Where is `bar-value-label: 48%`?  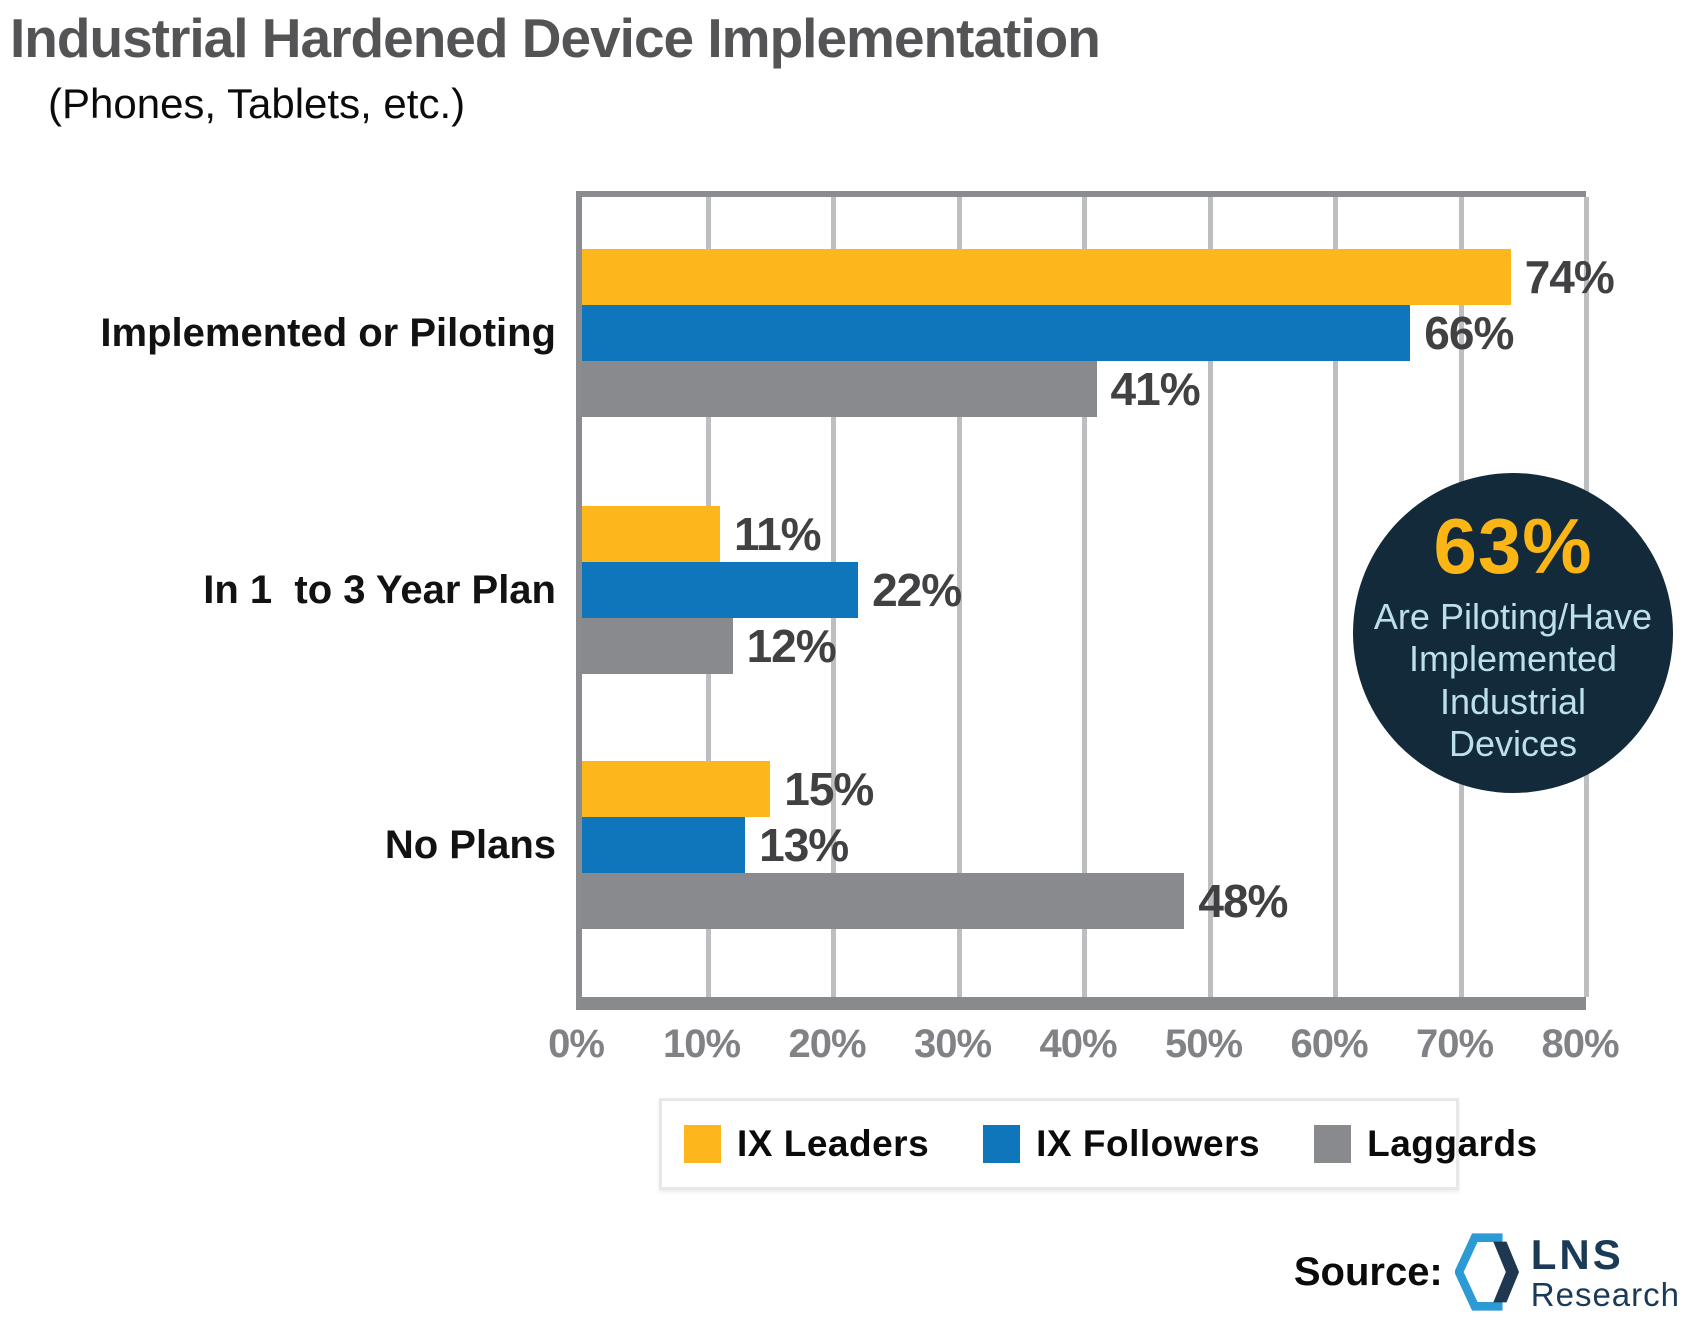 bar-value-label: 48% is located at coordinates (1243, 901).